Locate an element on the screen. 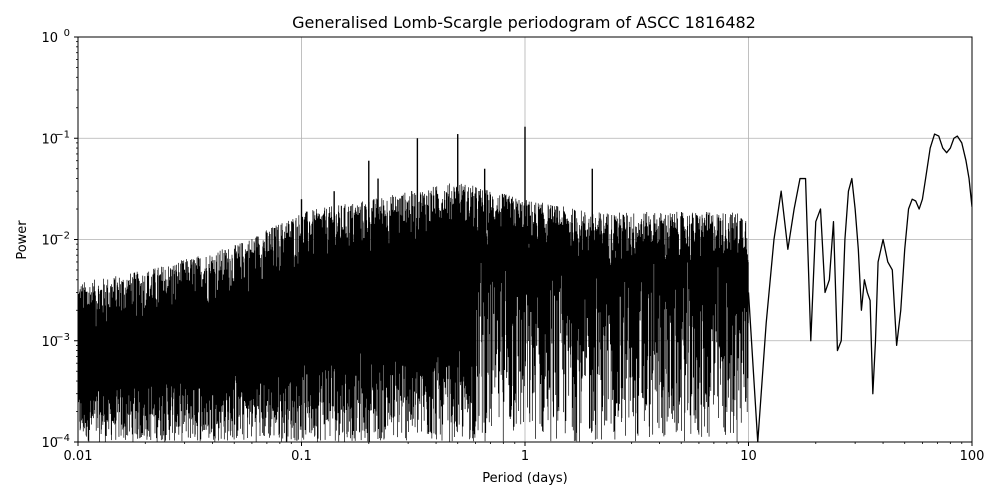  x-axis-ticks: 0.01 0.1 1 10 100 is located at coordinates (524, 453).